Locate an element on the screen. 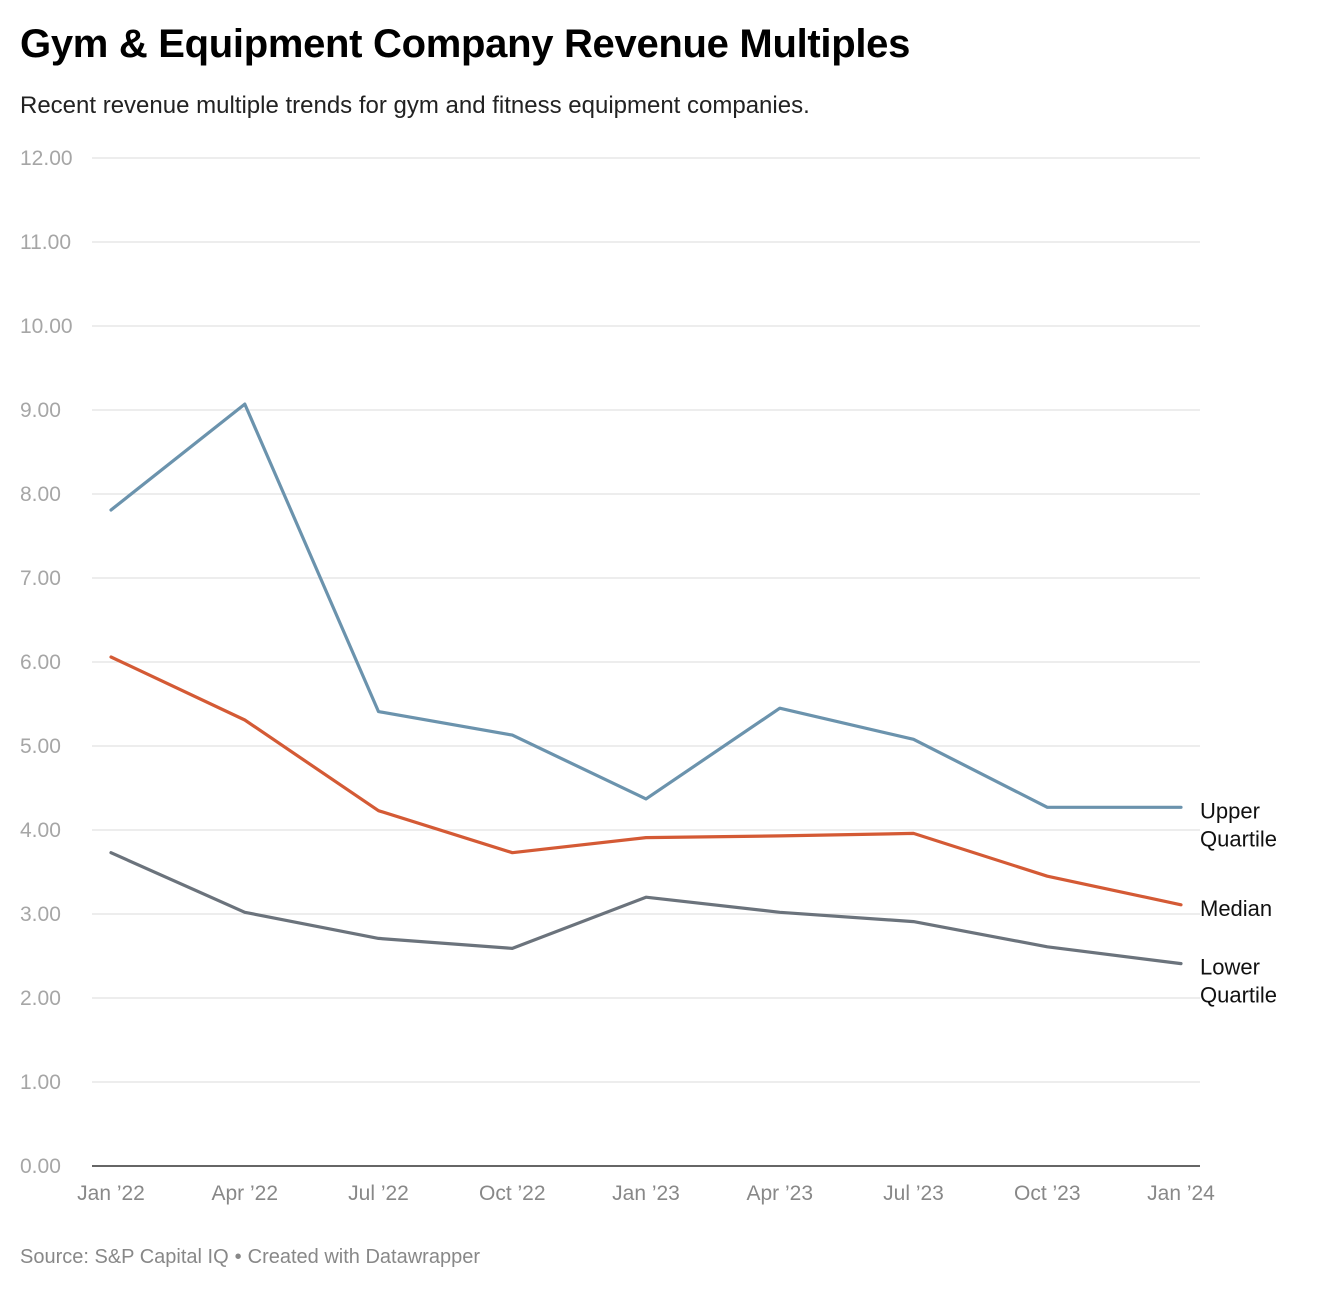 The width and height of the screenshot is (1324, 1292). credit-note: Created with Datawrapper is located at coordinates (363, 1257).